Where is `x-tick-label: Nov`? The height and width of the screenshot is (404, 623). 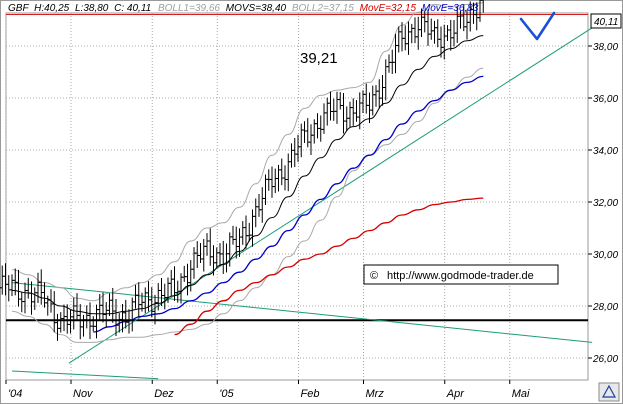 x-tick-label: Nov is located at coordinates (83, 394).